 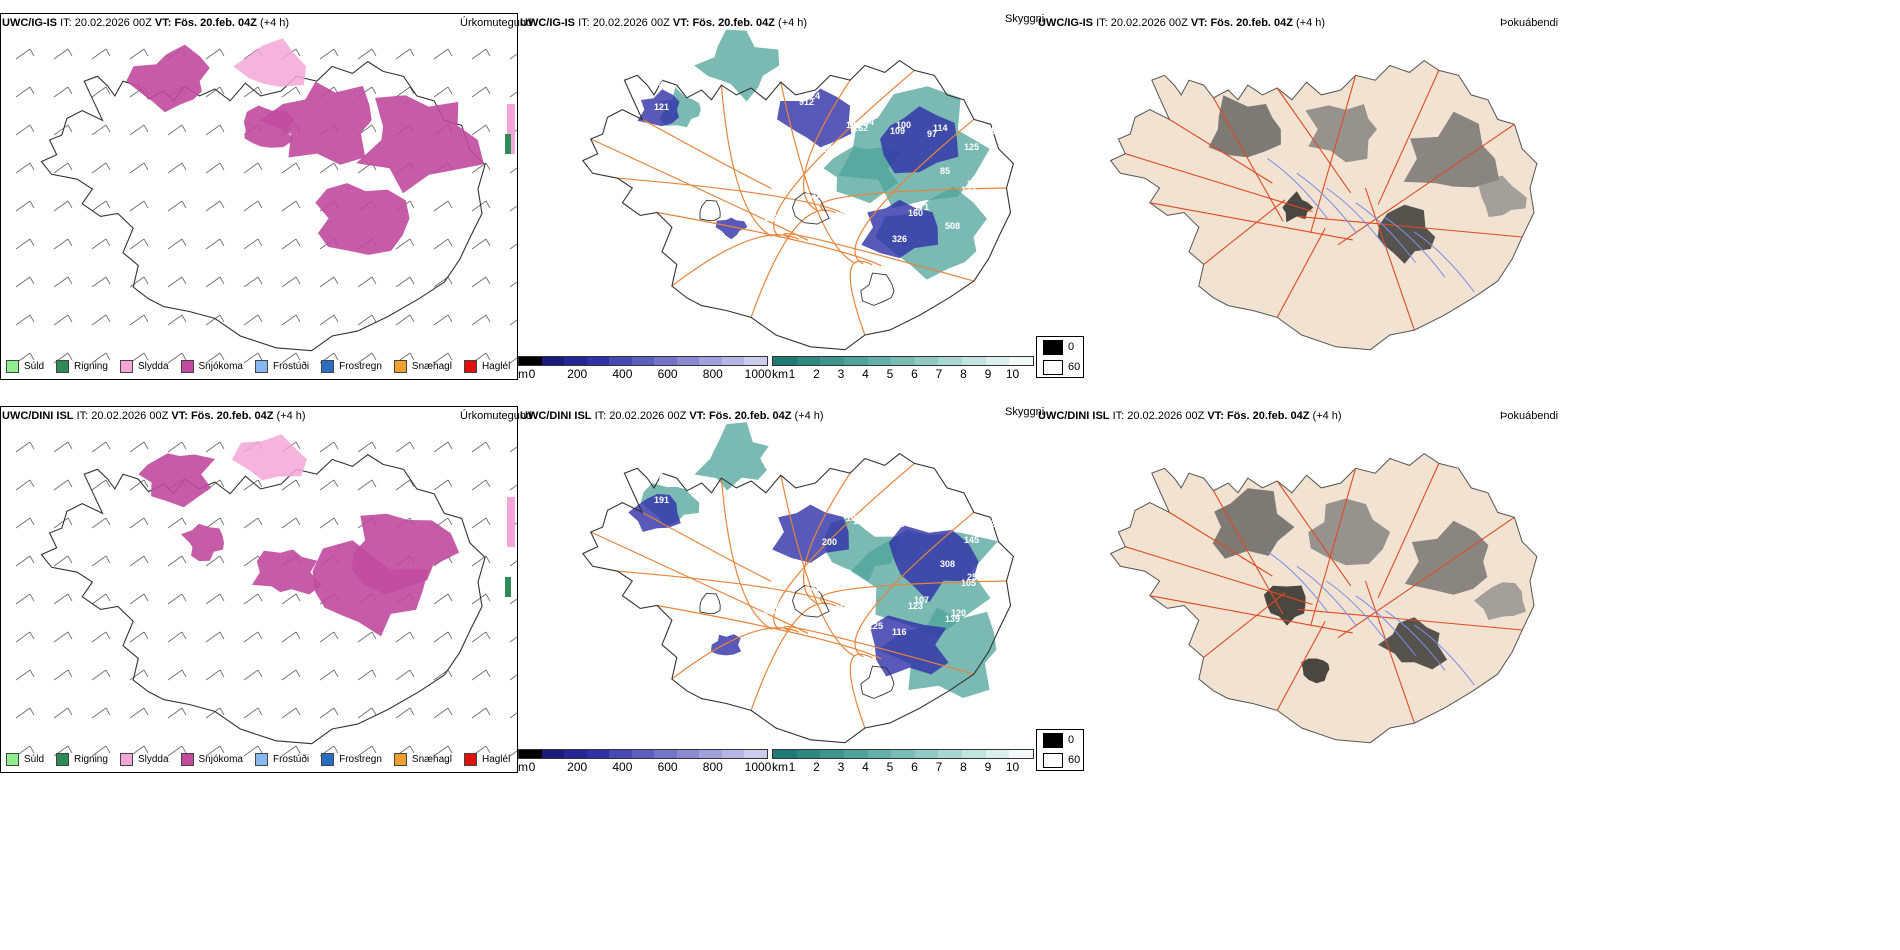 I want to click on ceiling-value-label: 171, so click(x=921, y=207).